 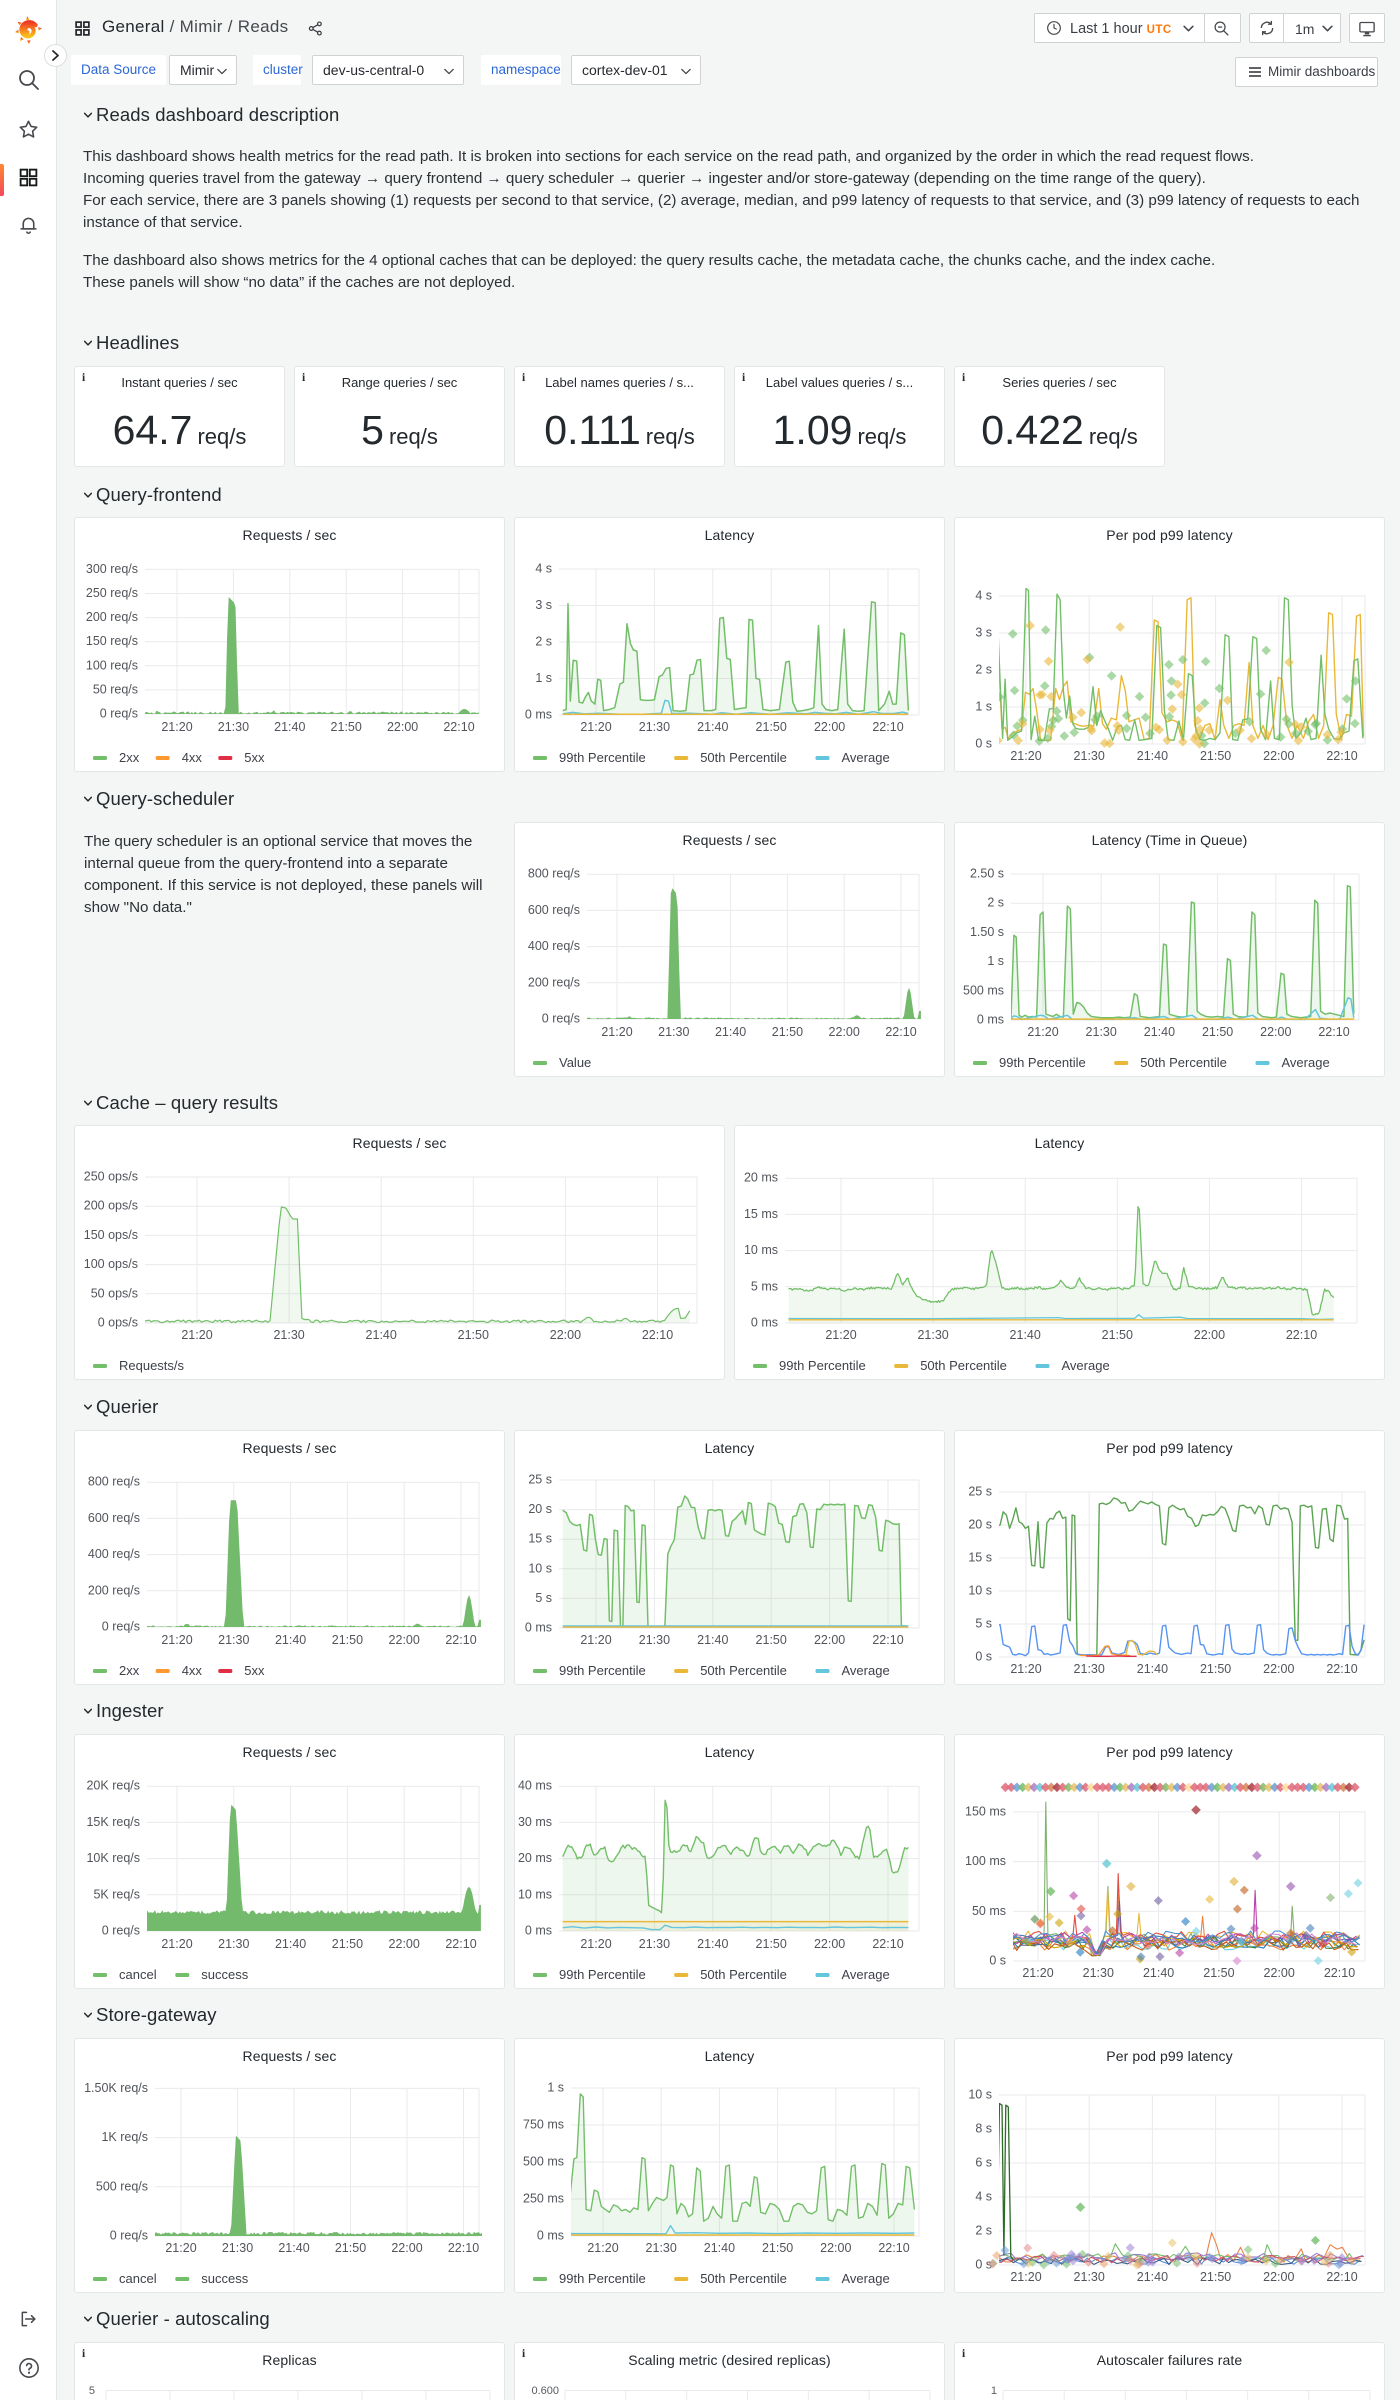 What do you see at coordinates (118, 1323) in the screenshot?
I see `svg-text: 0 ops/s` at bounding box center [118, 1323].